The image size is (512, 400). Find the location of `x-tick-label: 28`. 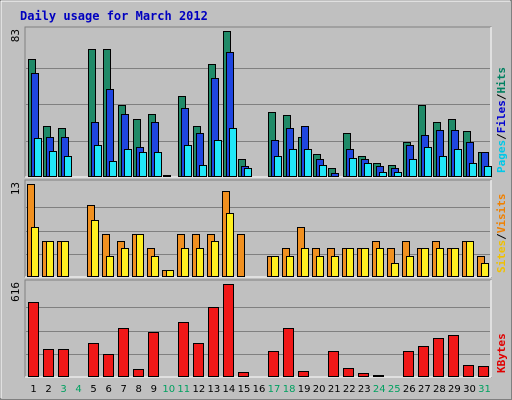

x-tick-label: 28 is located at coordinates (439, 389).